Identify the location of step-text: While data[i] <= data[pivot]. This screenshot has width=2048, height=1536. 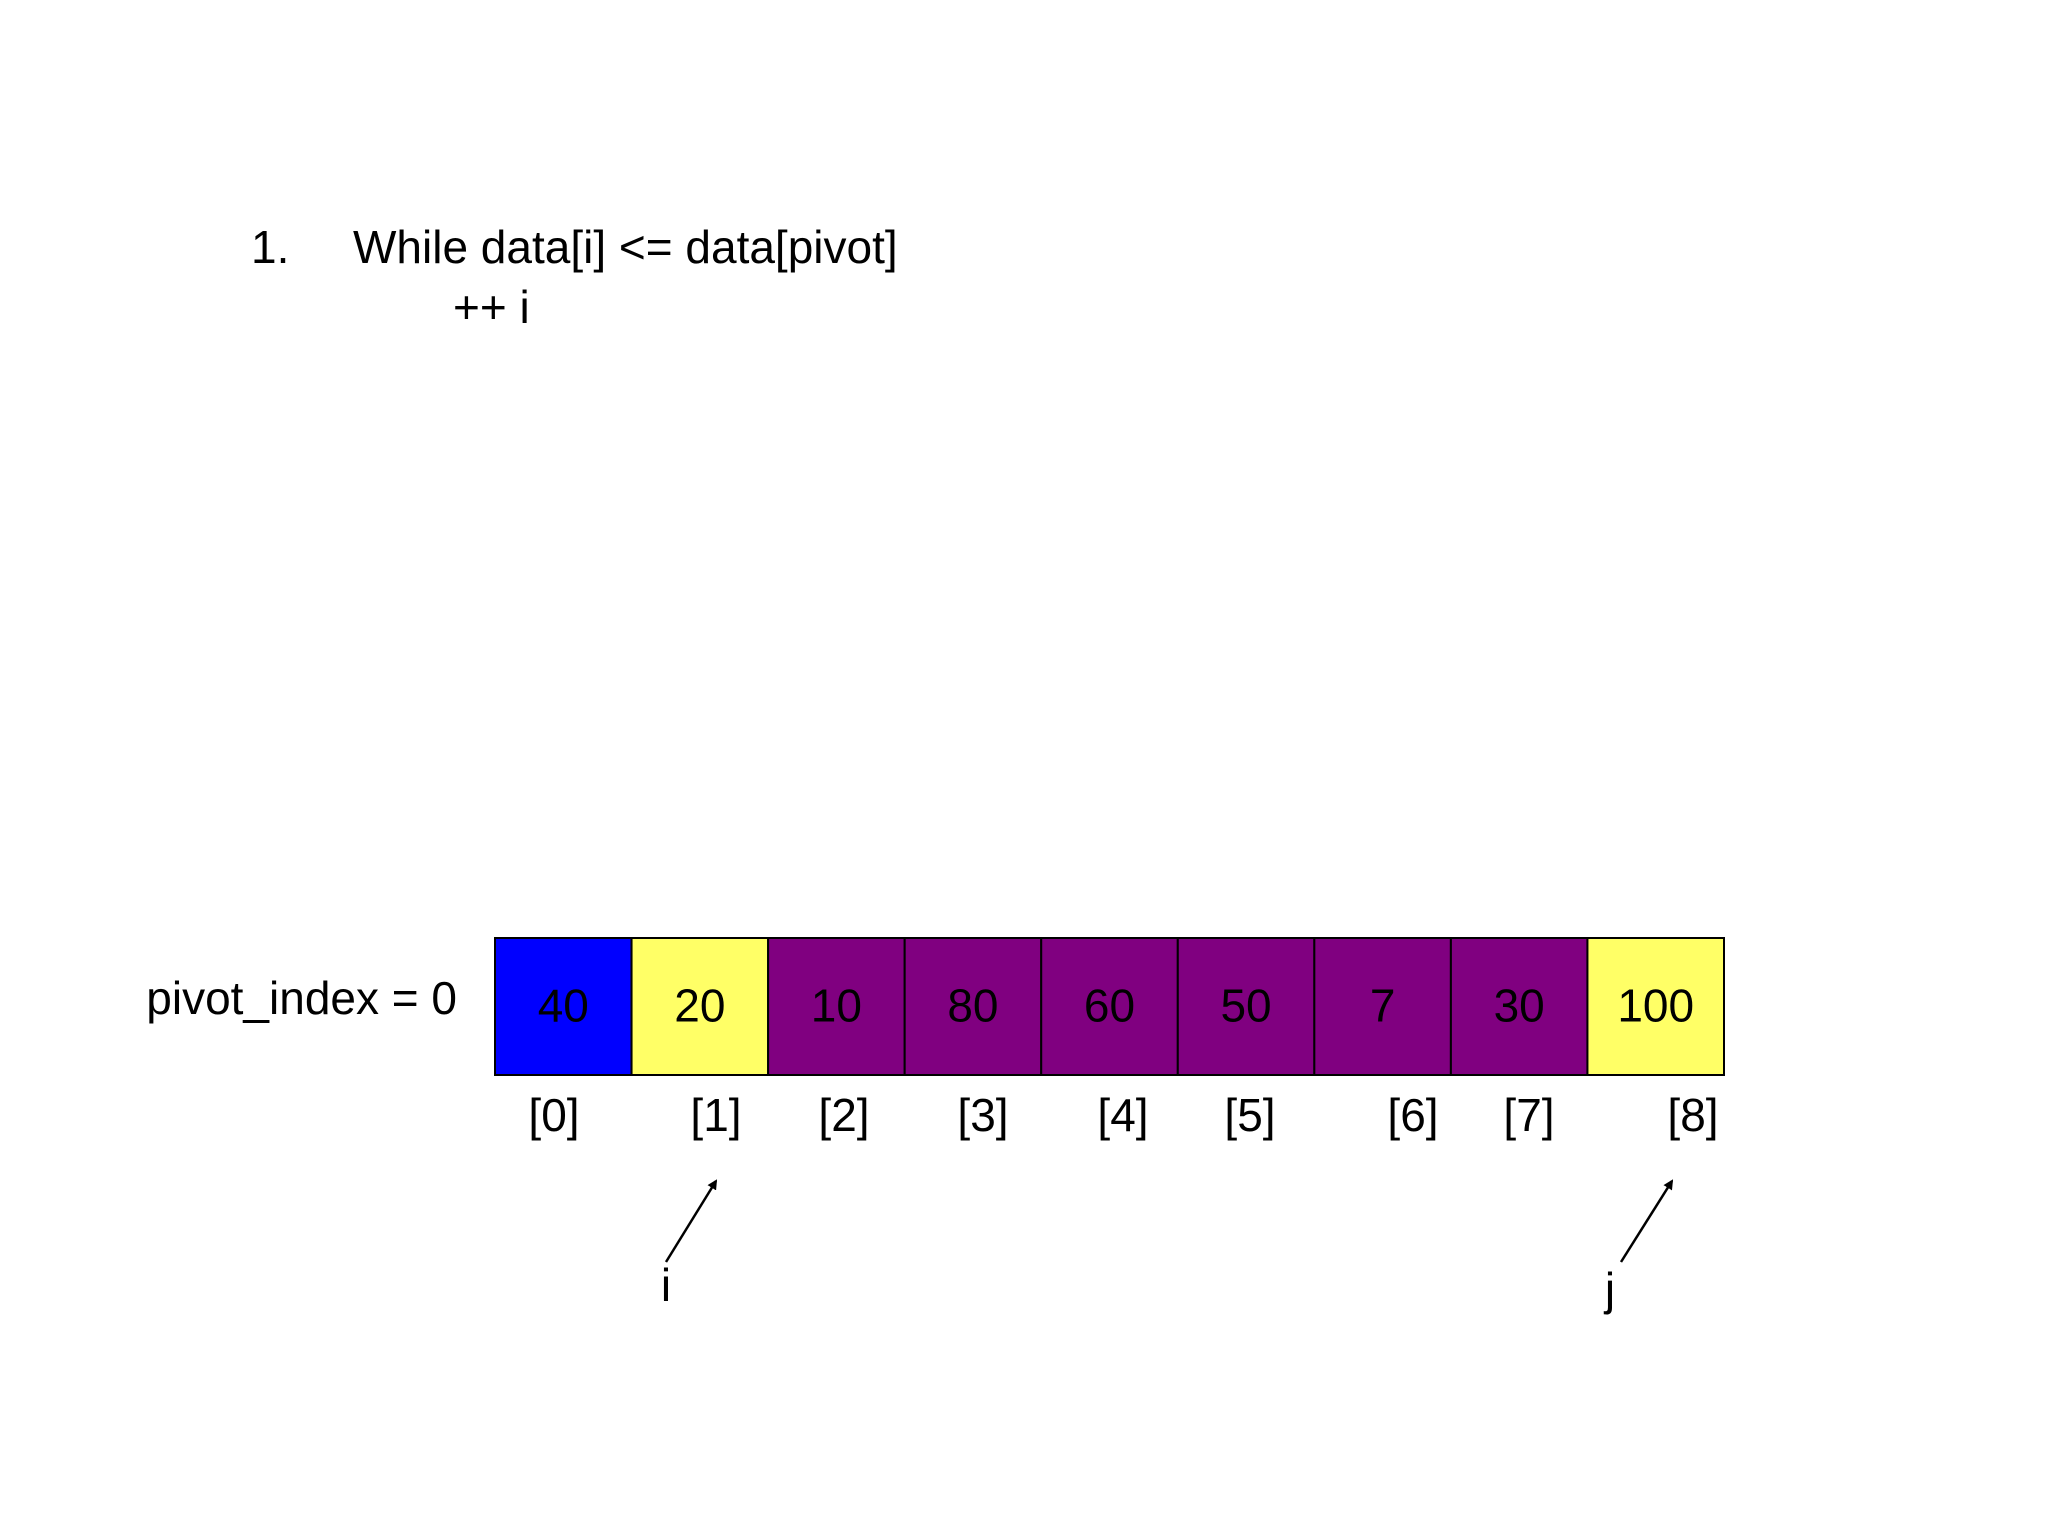
(625, 247).